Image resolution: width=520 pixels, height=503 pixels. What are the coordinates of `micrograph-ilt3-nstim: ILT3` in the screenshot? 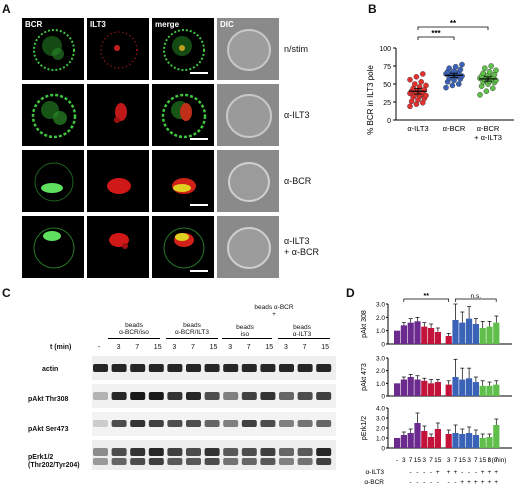 It's located at (118, 49).